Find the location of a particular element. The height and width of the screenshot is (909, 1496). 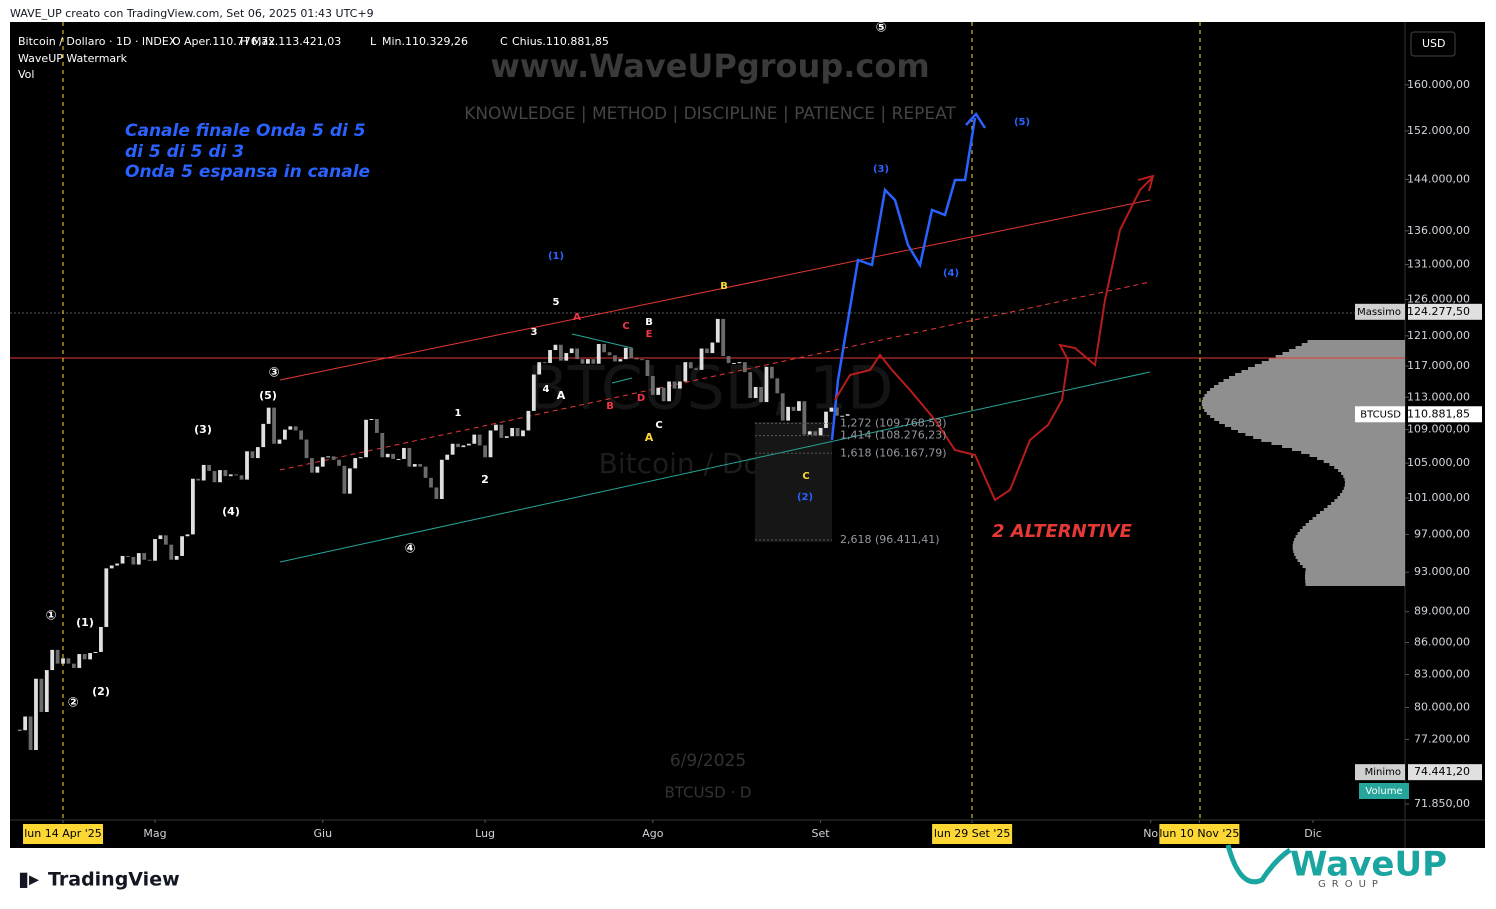

ohlc-key: C is located at coordinates (504, 41).